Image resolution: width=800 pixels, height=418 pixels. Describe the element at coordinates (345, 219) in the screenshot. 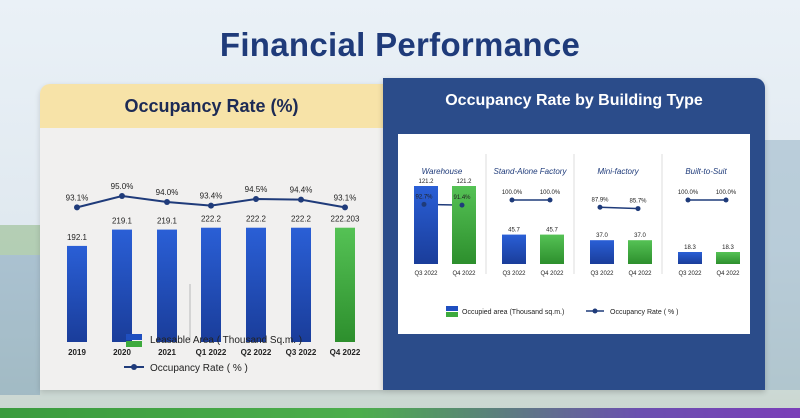

I see `bar-value-label: 222.203` at that location.